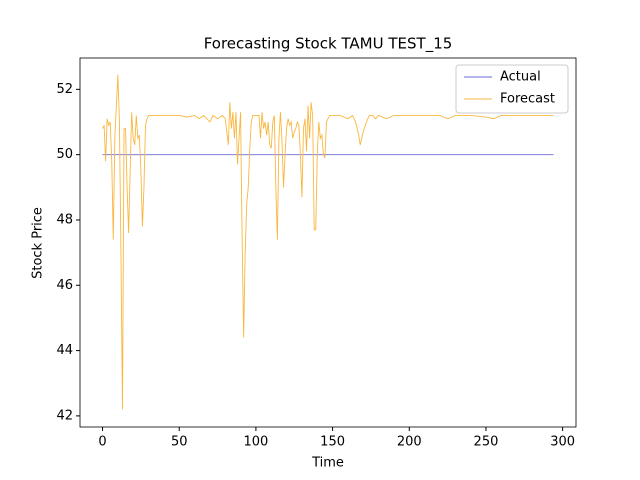 The width and height of the screenshot is (640, 480). What do you see at coordinates (328, 44) in the screenshot?
I see `chart-title: Forecasting Stock TAMU TEST_15` at bounding box center [328, 44].